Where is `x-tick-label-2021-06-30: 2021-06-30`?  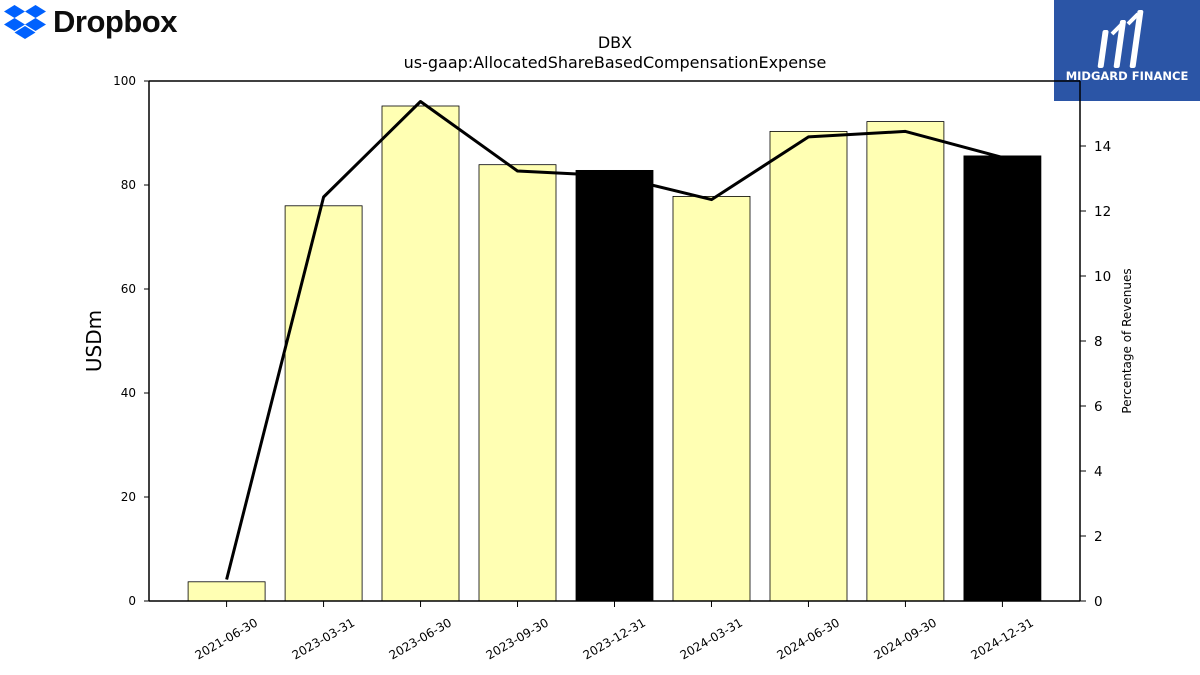 x-tick-label-2021-06-30: 2021-06-30 is located at coordinates (226, 638).